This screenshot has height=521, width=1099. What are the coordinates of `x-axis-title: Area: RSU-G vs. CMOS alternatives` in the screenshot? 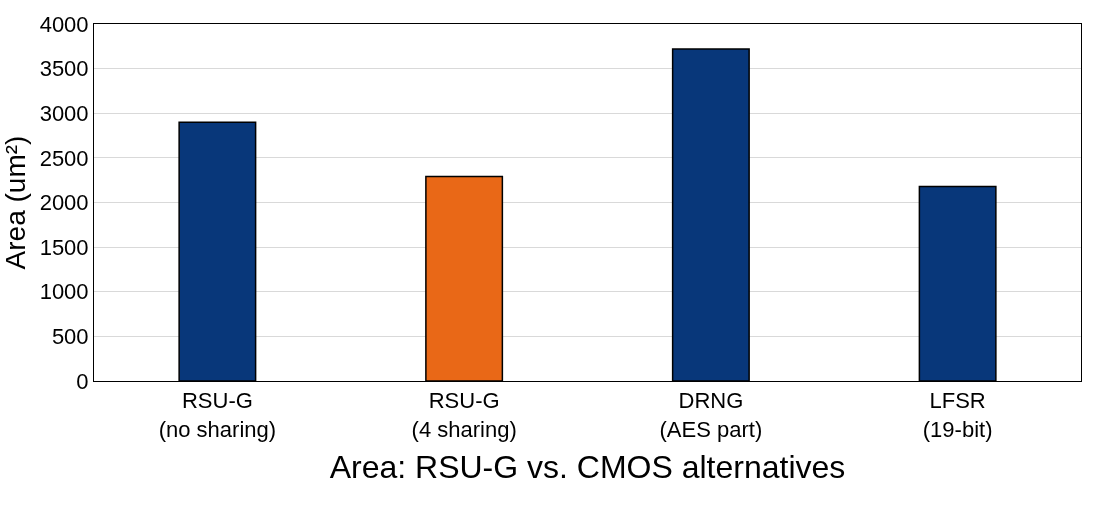 It's located at (587, 466).